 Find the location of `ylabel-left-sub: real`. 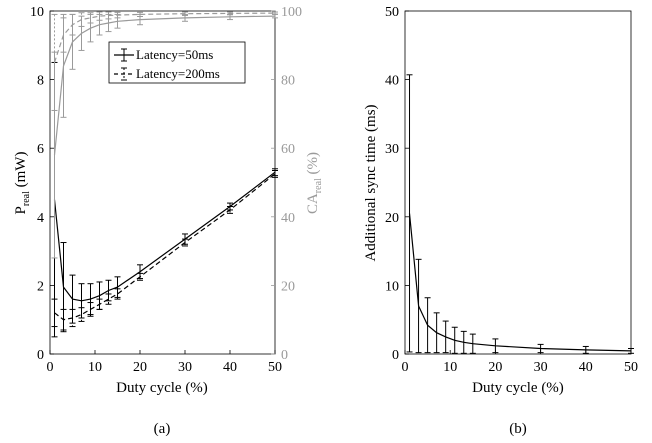

ylabel-left-sub: real is located at coordinates (26, 198).